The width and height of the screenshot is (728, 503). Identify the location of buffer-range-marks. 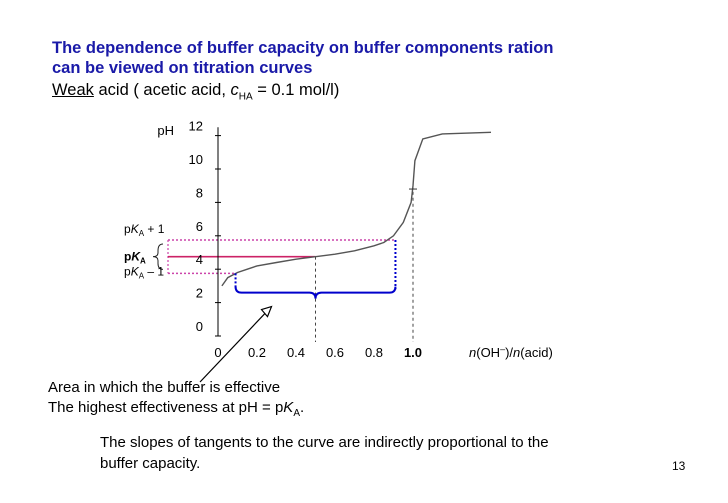
(298, 311).